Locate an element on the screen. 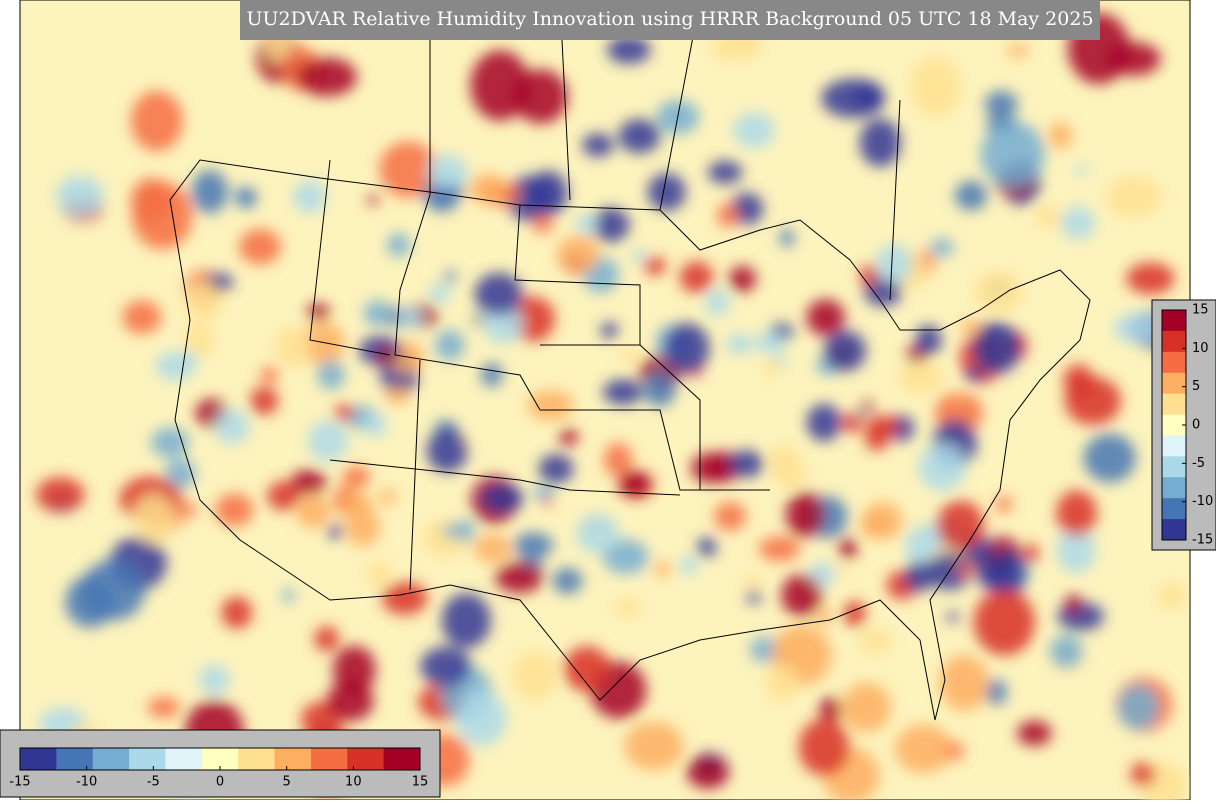  colorbar-tick-label: 0 is located at coordinates (220, 782).